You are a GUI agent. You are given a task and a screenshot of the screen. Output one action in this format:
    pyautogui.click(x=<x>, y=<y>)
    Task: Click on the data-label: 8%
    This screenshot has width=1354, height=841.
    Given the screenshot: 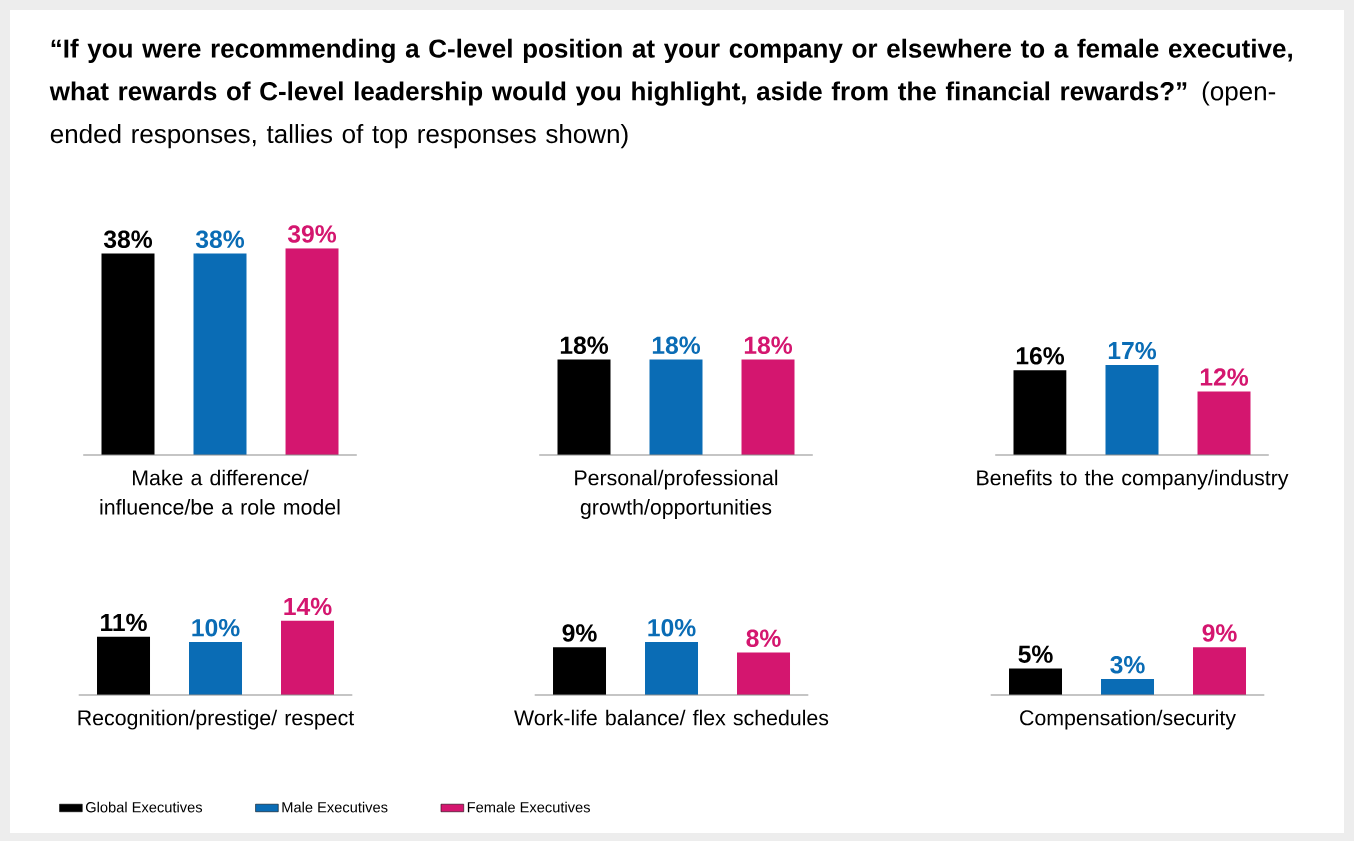 What is the action you would take?
    pyautogui.click(x=763, y=638)
    